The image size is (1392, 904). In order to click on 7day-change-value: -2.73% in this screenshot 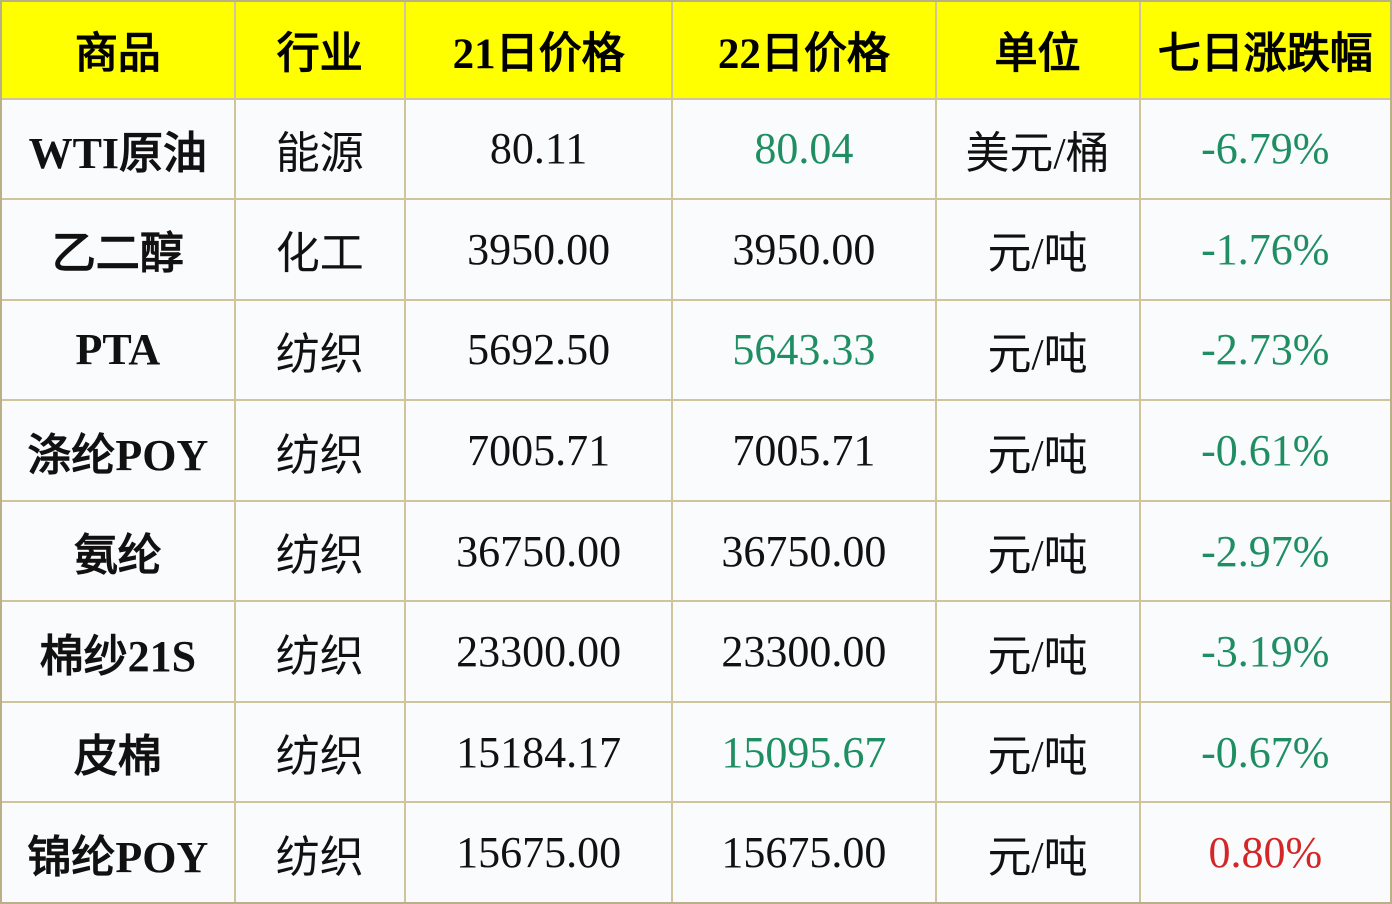, I will do `click(1265, 350)`.